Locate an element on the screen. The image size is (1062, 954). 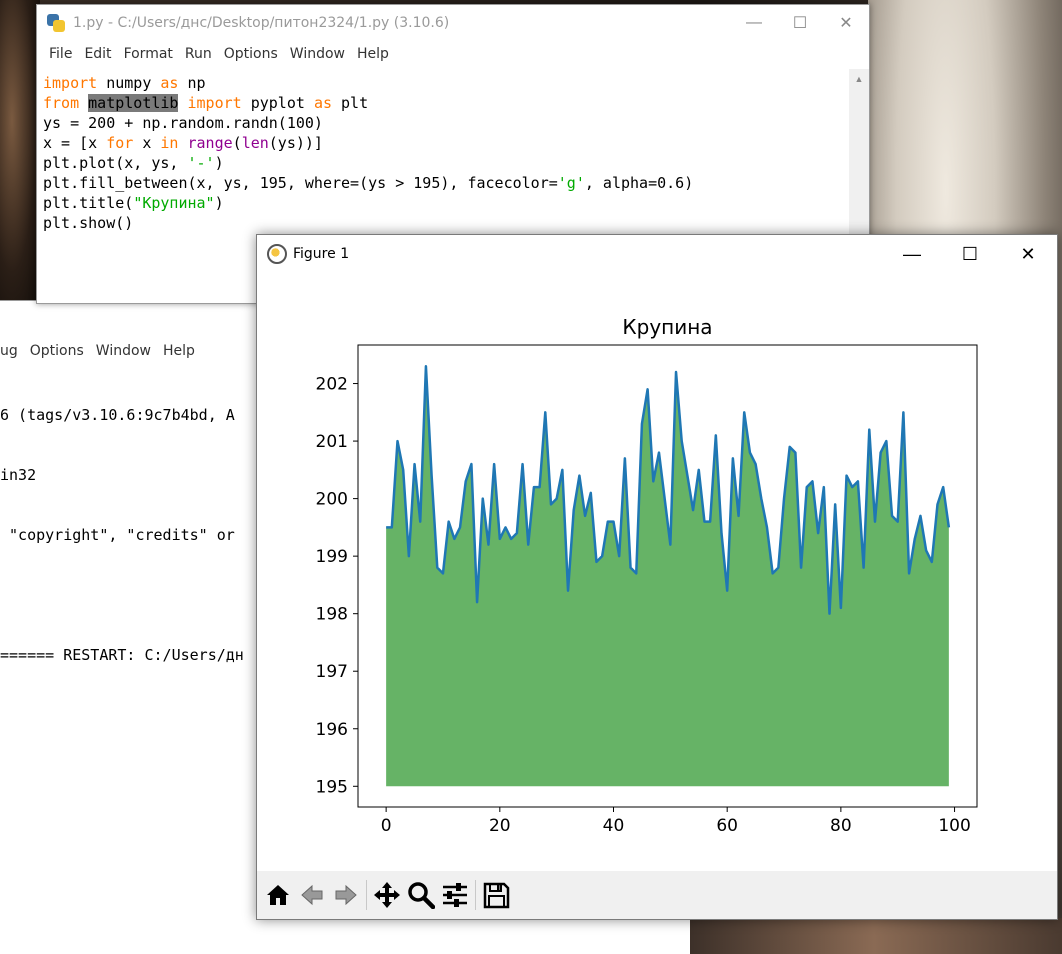
maximize-icon: ☐ is located at coordinates (800, 23).